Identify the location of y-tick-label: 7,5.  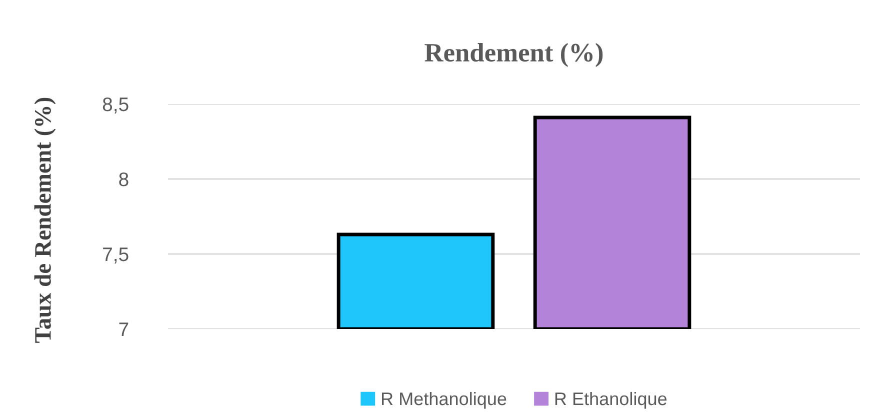
(115, 256).